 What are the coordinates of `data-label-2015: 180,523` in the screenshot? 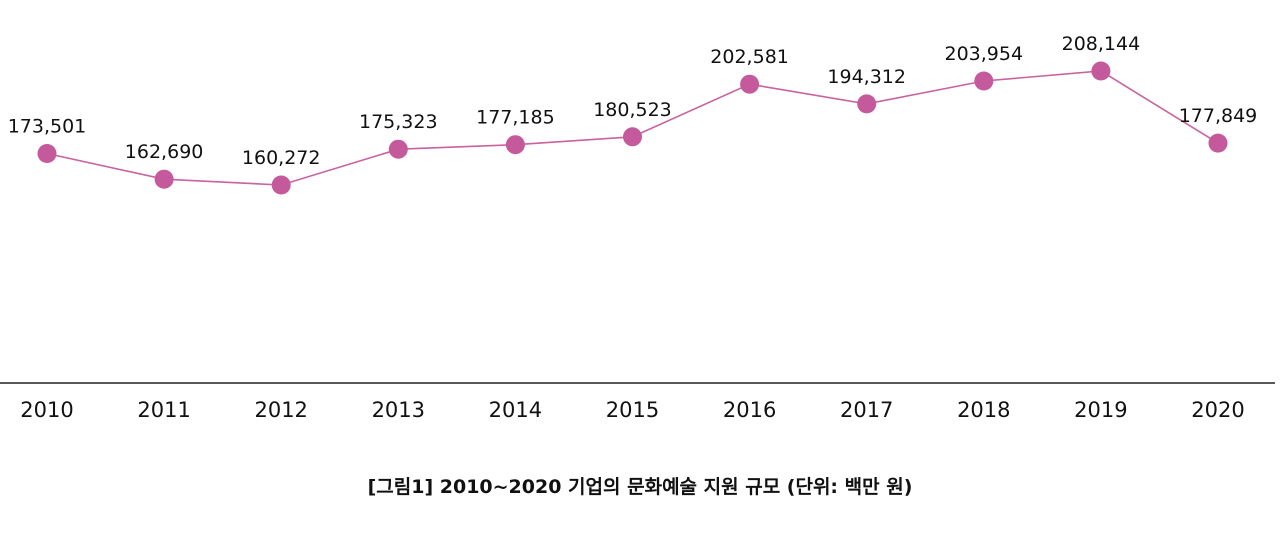 It's located at (632, 110).